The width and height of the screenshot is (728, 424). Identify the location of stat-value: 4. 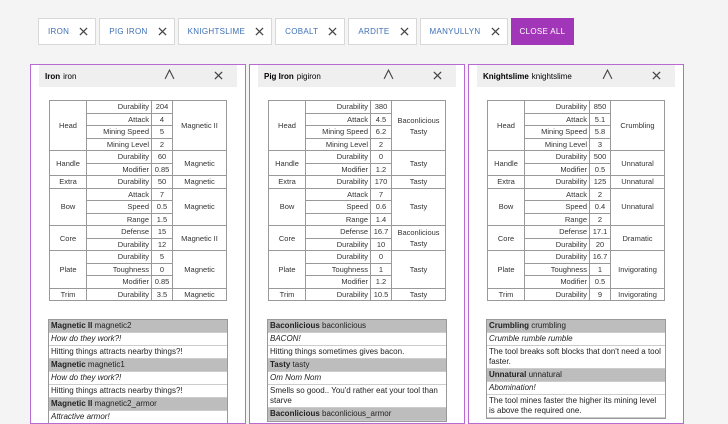
(162, 119).